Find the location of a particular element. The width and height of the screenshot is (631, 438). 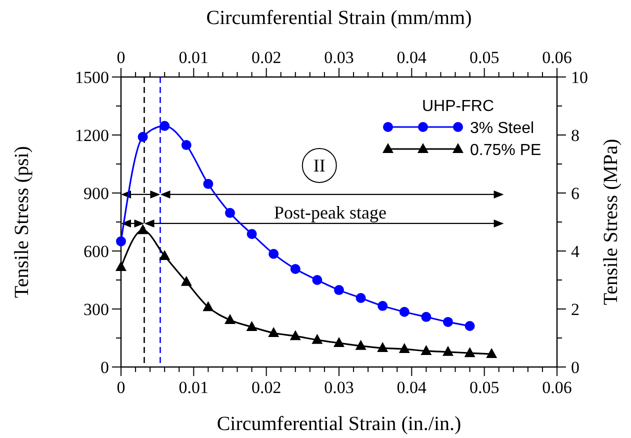

y2-tick-label: 2 is located at coordinates (575, 309).